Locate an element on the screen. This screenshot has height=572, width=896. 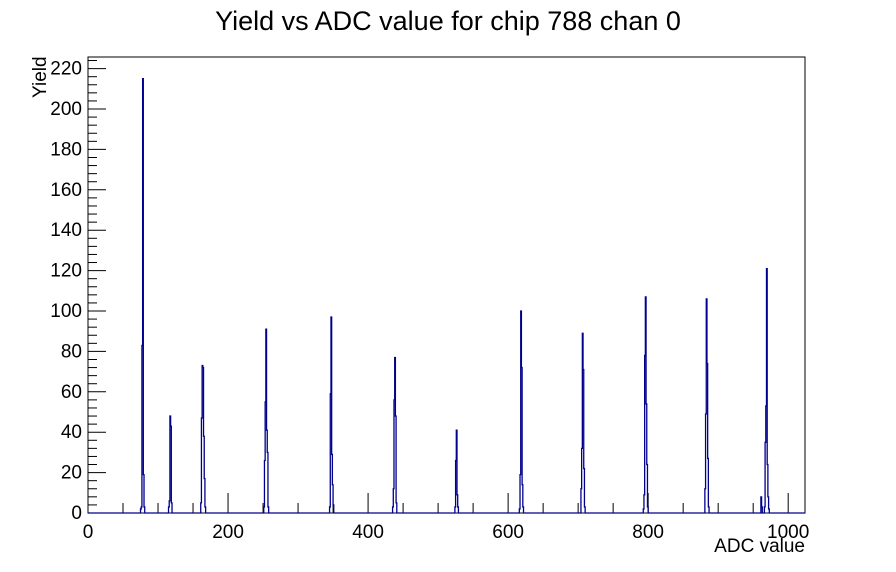
x-tick-label: 0 is located at coordinates (88, 532).